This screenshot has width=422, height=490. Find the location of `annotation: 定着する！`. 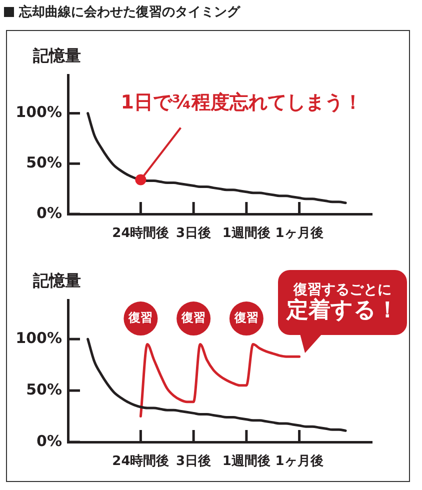

annotation: 定着する！ is located at coordinates (342, 311).